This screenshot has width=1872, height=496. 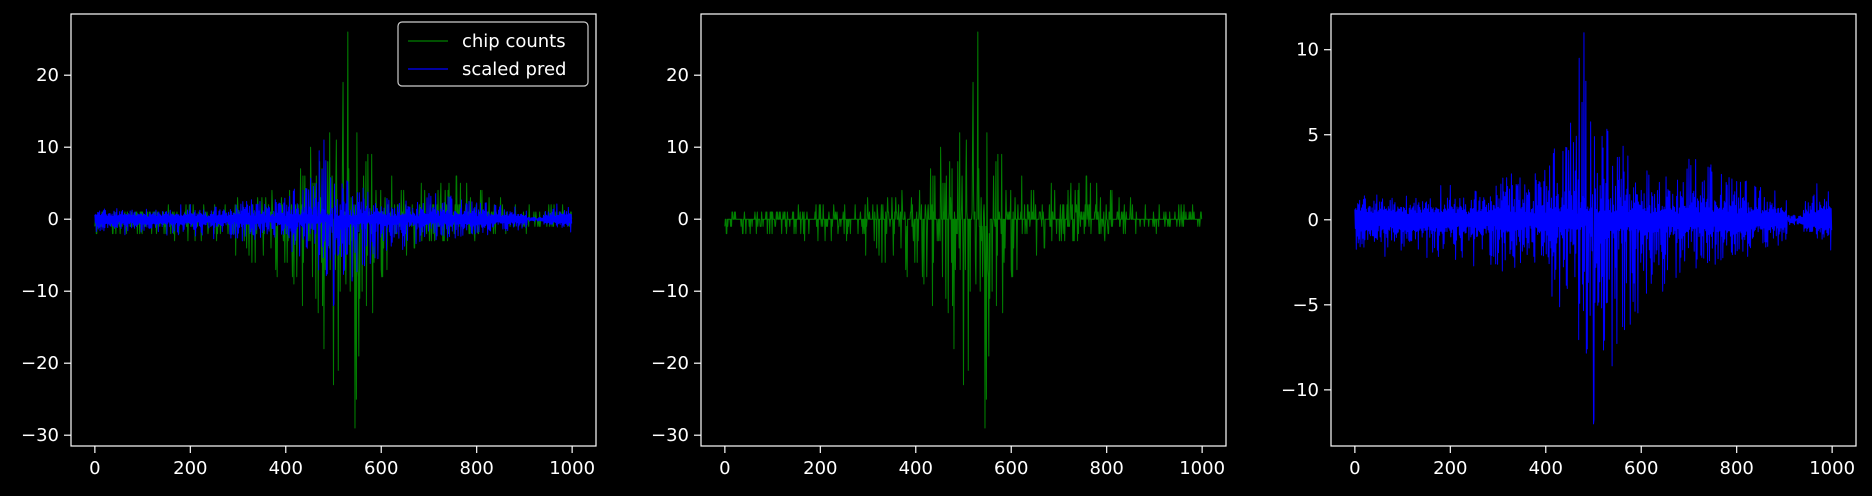 I want to click on y-tick-label: 5, so click(x=1313, y=135).